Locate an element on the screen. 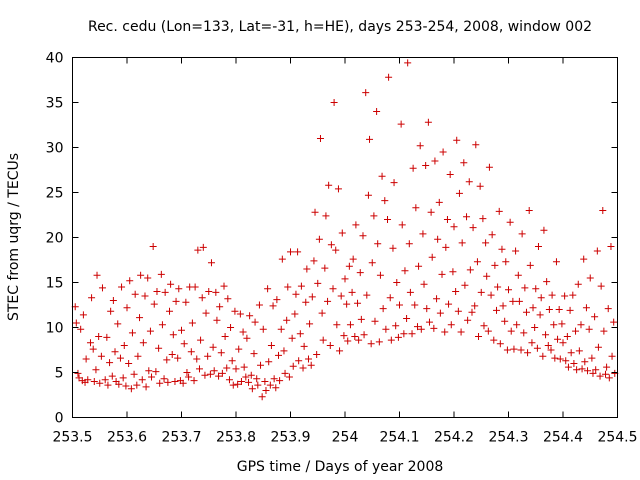  x-tick-label: 254.3 is located at coordinates (508, 438).